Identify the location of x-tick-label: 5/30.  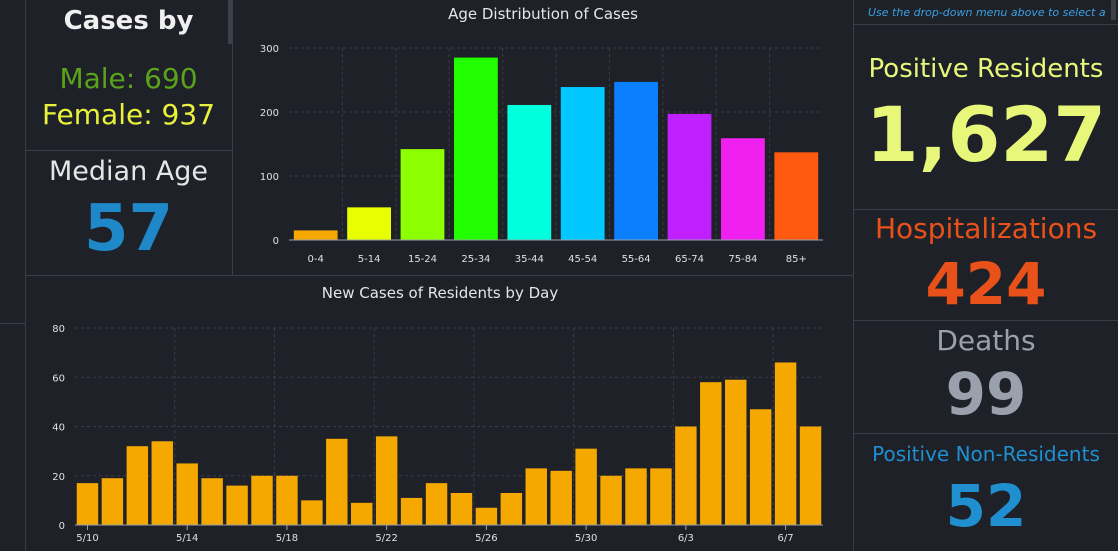
(586, 538).